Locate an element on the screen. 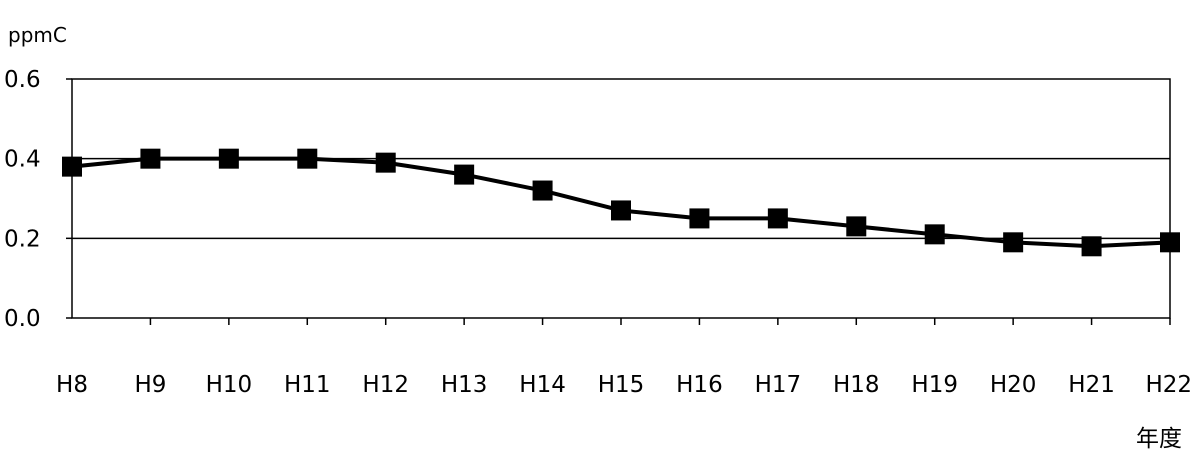 The height and width of the screenshot is (463, 1194). y-axis-label: ppmC is located at coordinates (37, 35).